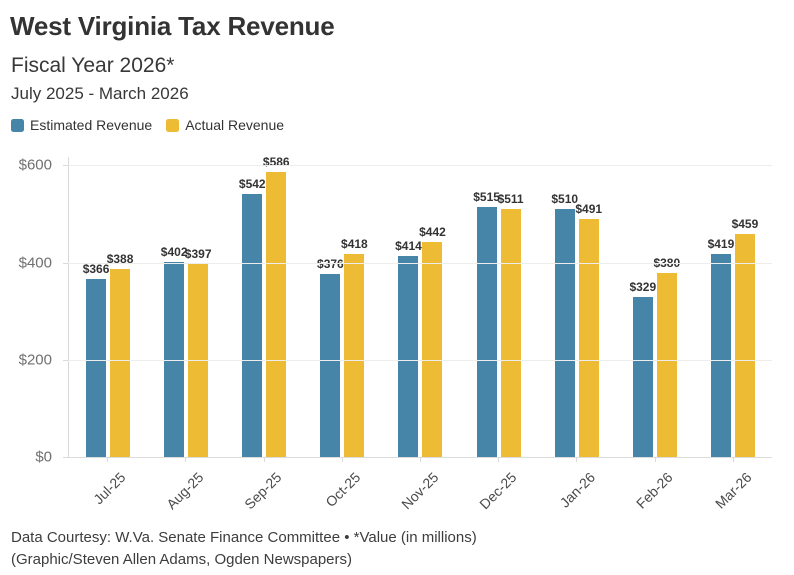 This screenshot has height=575, width=794. Describe the element at coordinates (733, 491) in the screenshot. I see `x-axis-tick-label: Mar-26` at that location.